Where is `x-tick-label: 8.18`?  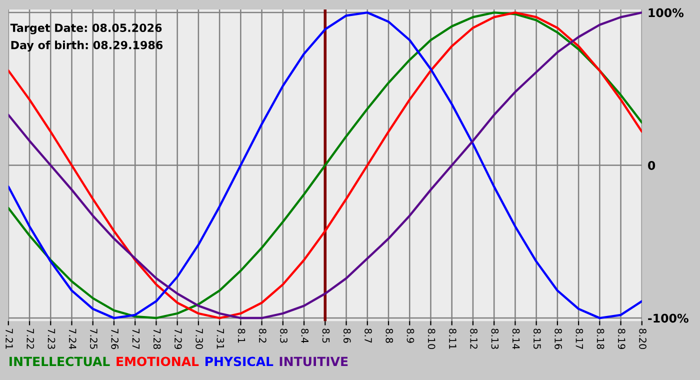 x-tick-label: 8.18 is located at coordinates (600, 339).